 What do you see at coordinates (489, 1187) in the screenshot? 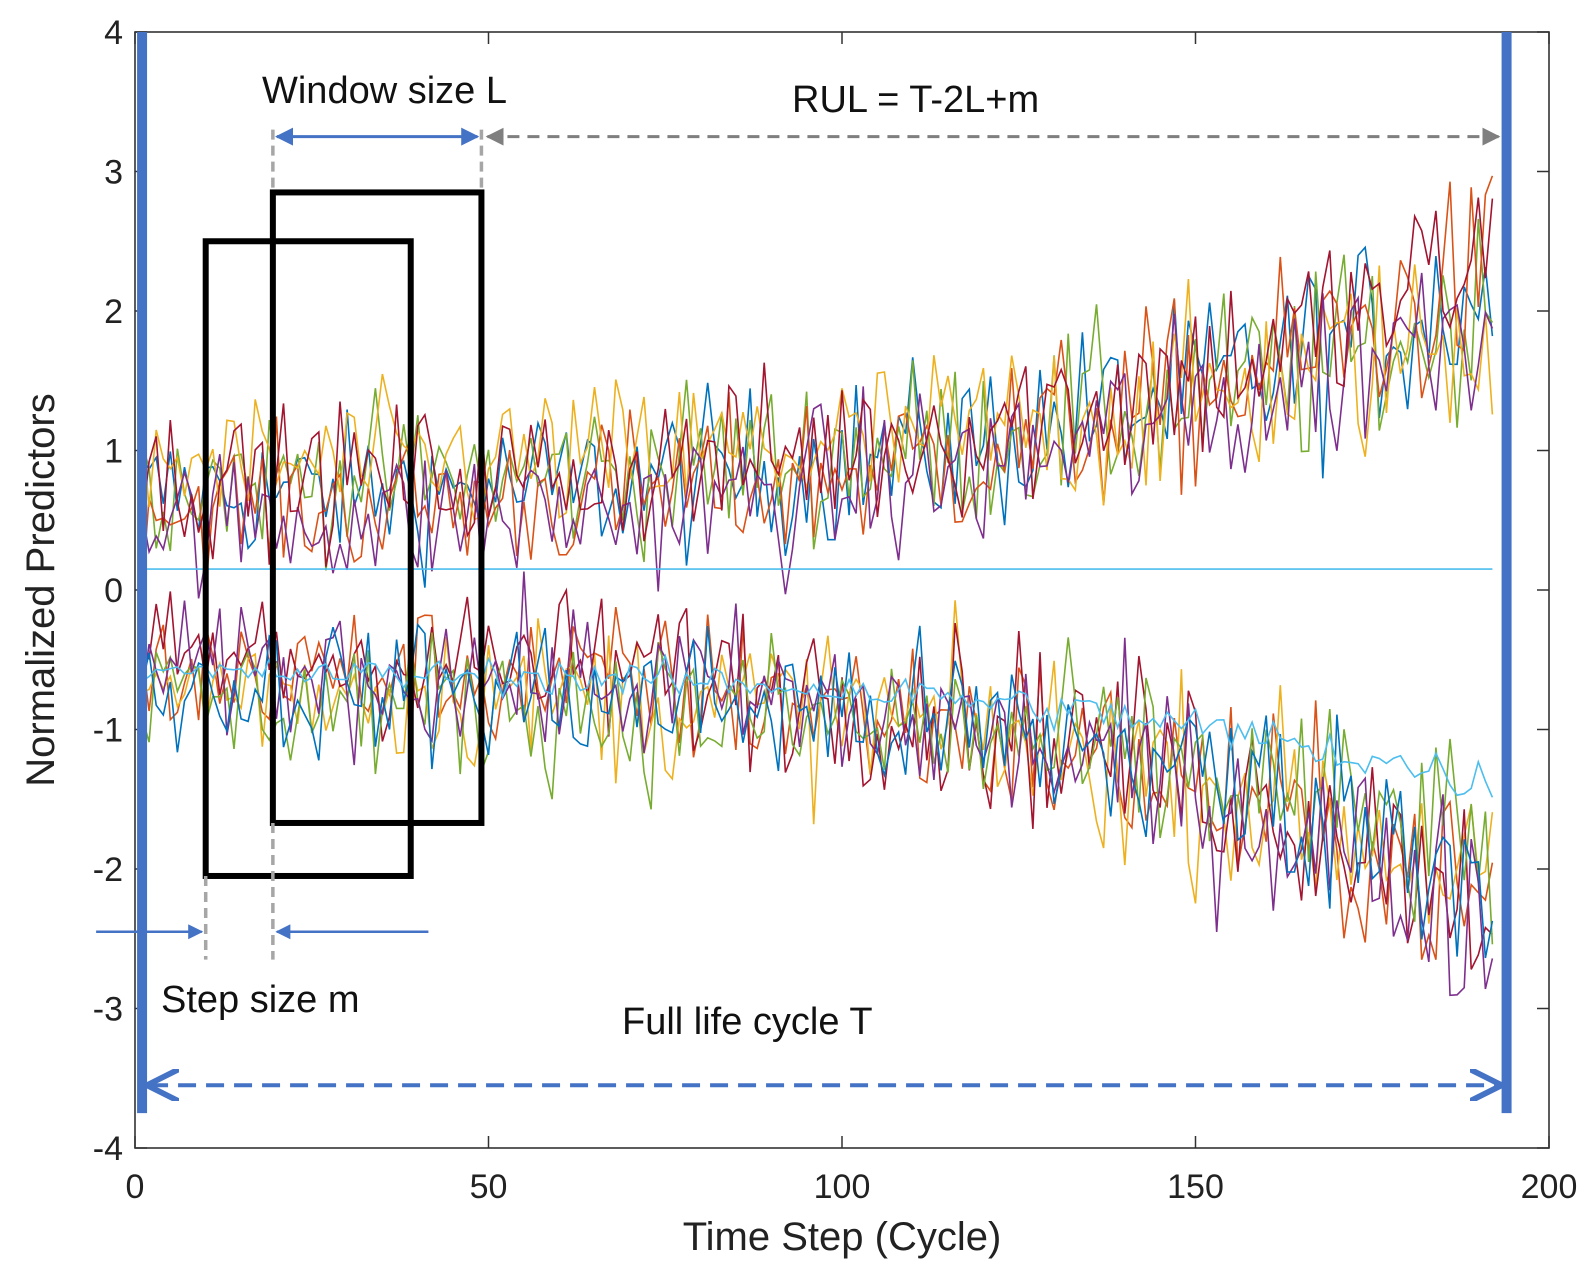
I see `x-tick-label-1: 50` at bounding box center [489, 1187].